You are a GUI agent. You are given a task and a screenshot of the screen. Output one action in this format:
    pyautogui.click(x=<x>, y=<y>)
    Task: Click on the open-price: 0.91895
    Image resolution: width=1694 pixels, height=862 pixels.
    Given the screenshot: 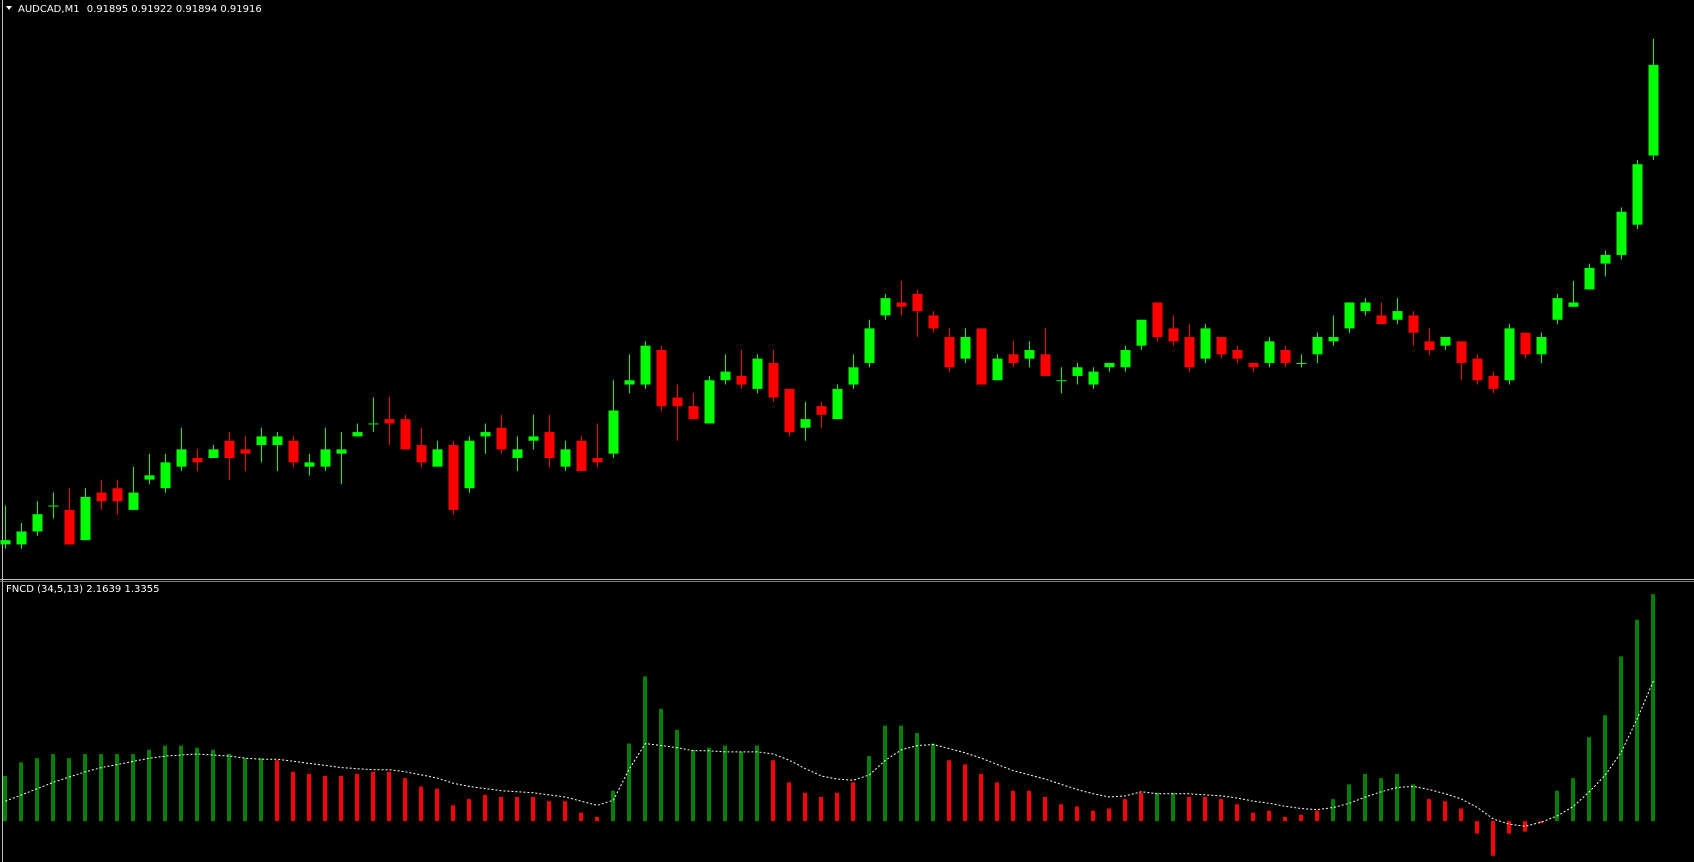 What is the action you would take?
    pyautogui.click(x=107, y=9)
    